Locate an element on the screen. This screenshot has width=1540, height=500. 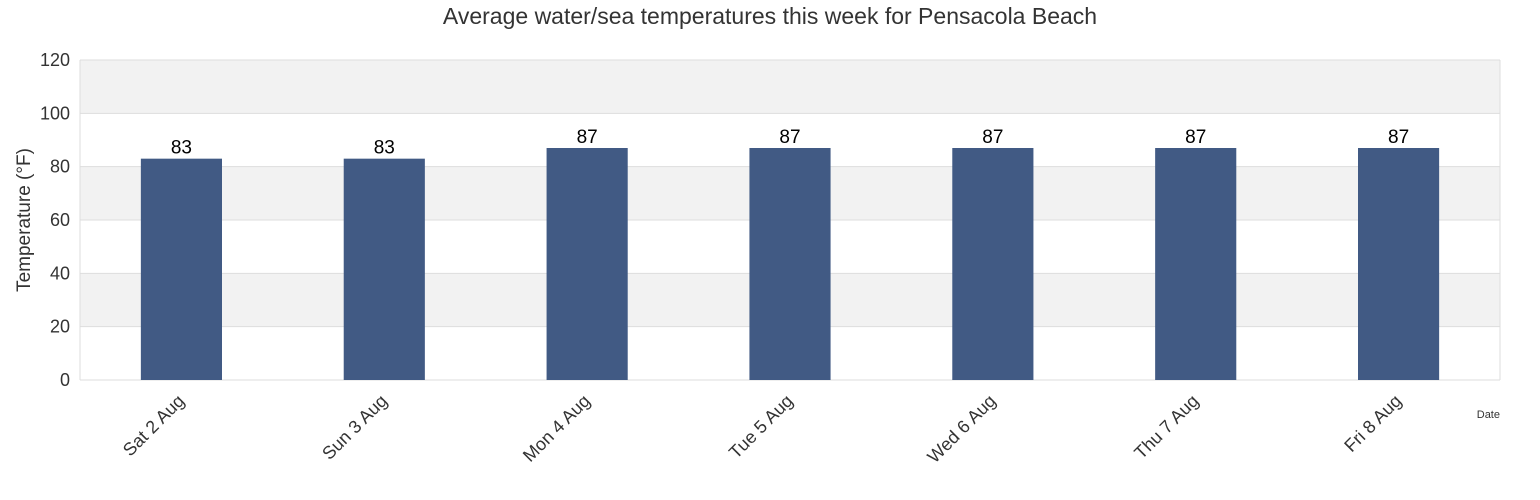
x-tick-label: Fri 8 Aug is located at coordinates (1372, 423).